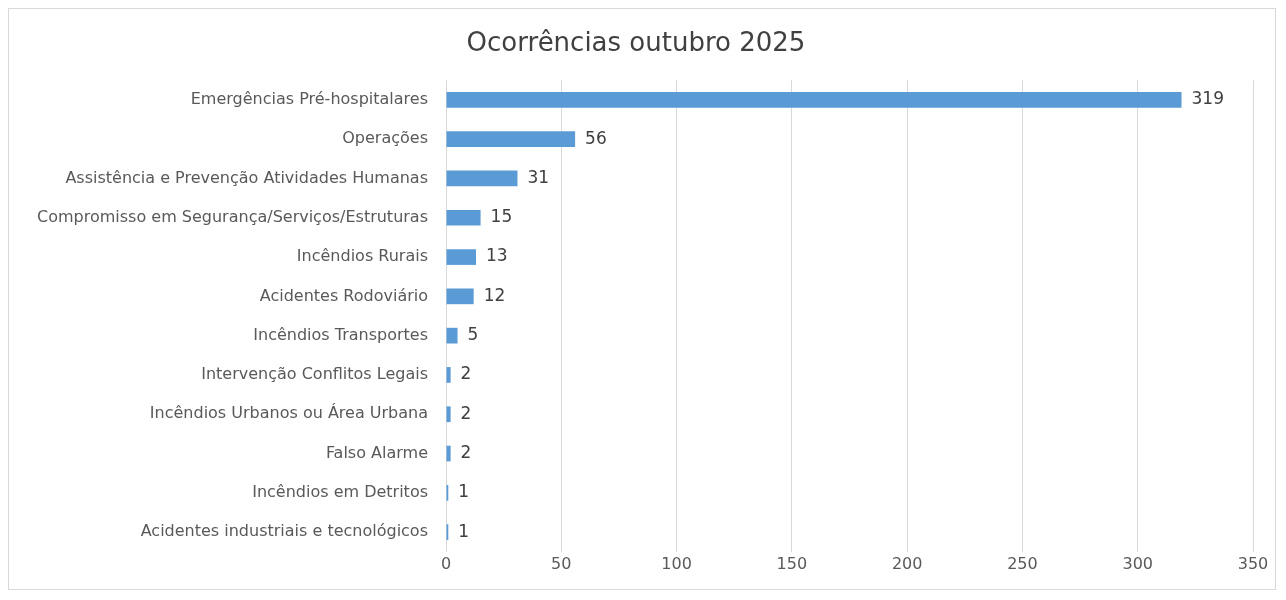 The height and width of the screenshot is (600, 1286). What do you see at coordinates (385, 138) in the screenshot?
I see `y-tick-label: Operações` at bounding box center [385, 138].